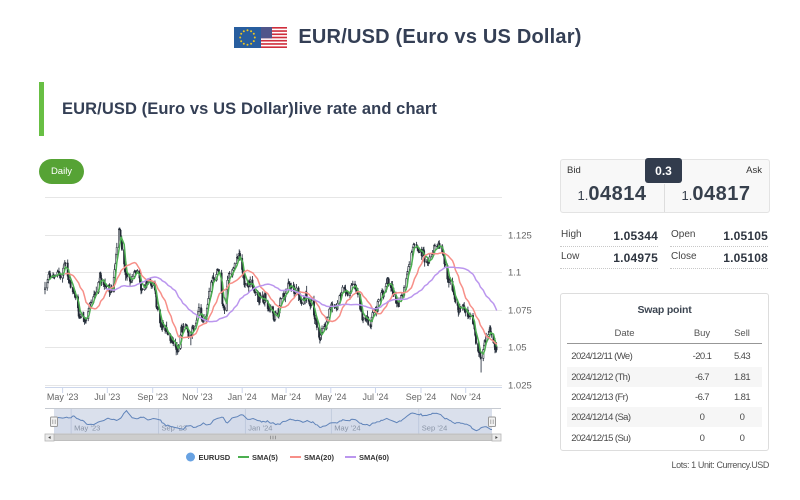 Image resolution: width=800 pixels, height=500 pixels. Describe the element at coordinates (197, 397) in the screenshot. I see `svg-text: Nov ’23` at that location.